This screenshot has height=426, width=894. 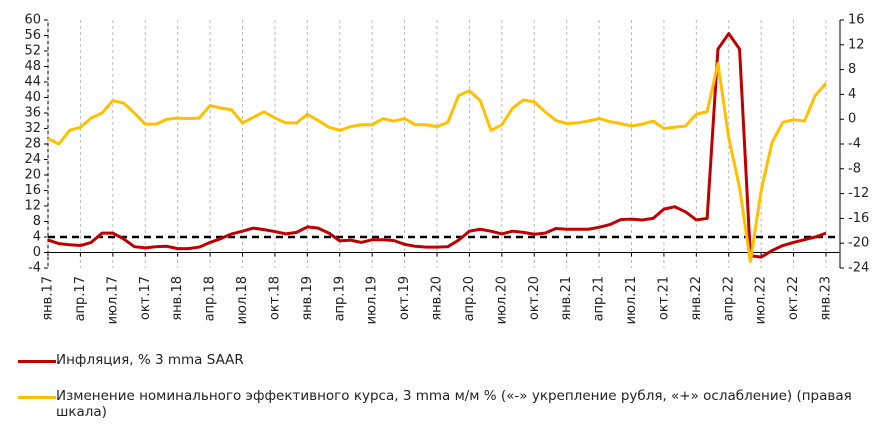 What do you see at coordinates (177, 298) in the screenshot?
I see `x-tick-label: янв.18` at bounding box center [177, 298].